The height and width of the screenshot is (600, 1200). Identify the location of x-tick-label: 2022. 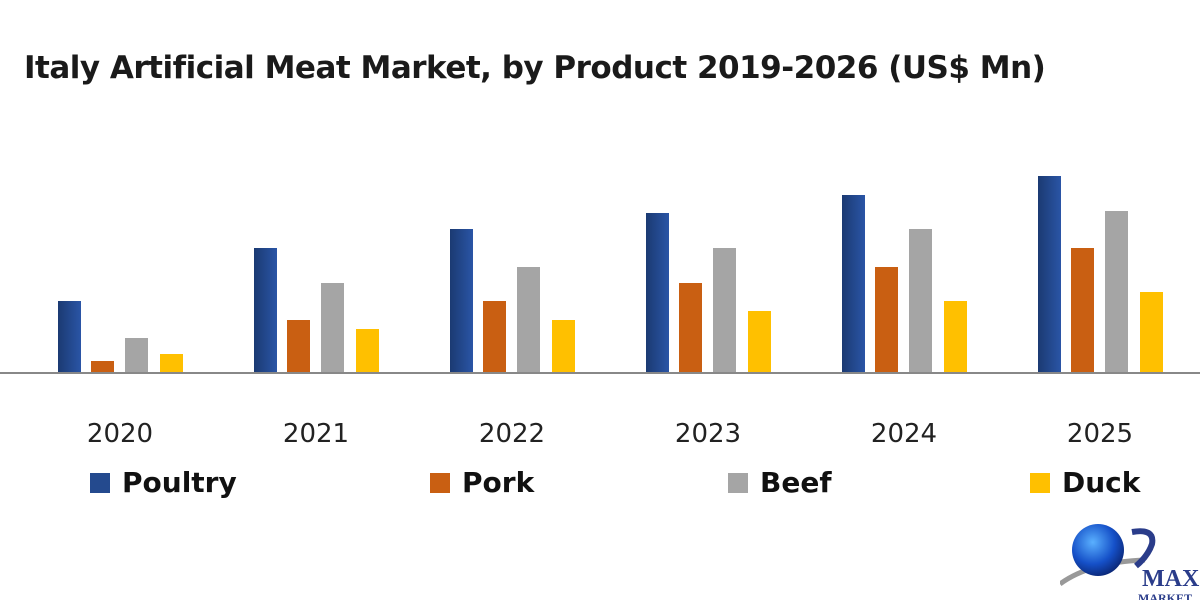
(512, 434).